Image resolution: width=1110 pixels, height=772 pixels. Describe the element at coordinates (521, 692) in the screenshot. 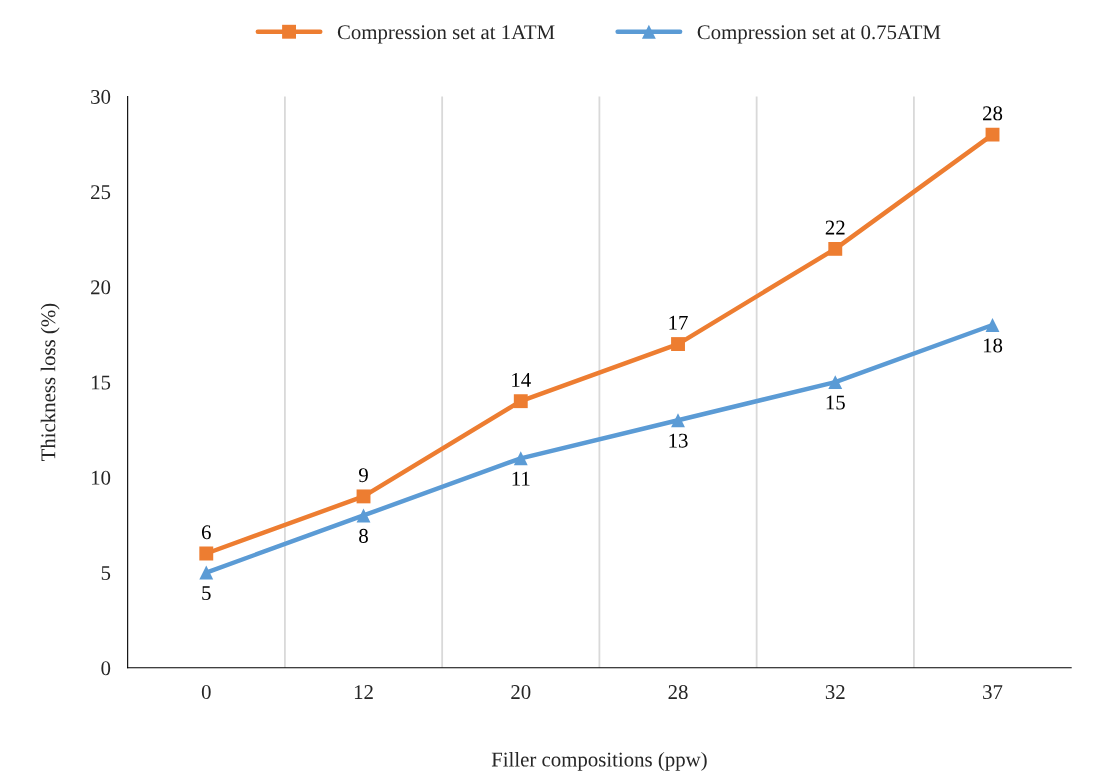

I see `x-tick-label: 20` at that location.